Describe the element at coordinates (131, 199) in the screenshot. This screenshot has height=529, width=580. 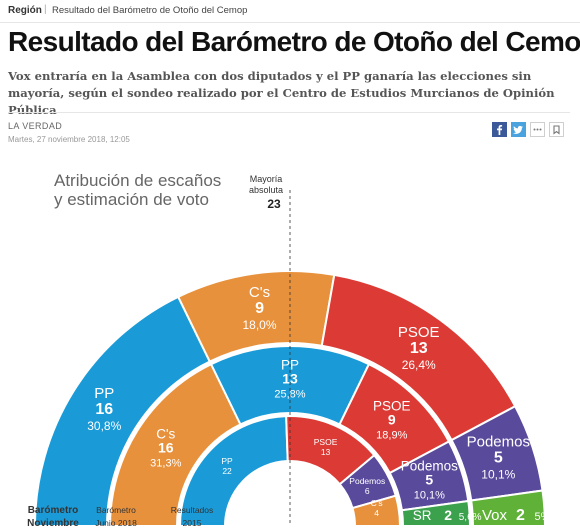
I see `chart-title: y estimación de voto` at that location.